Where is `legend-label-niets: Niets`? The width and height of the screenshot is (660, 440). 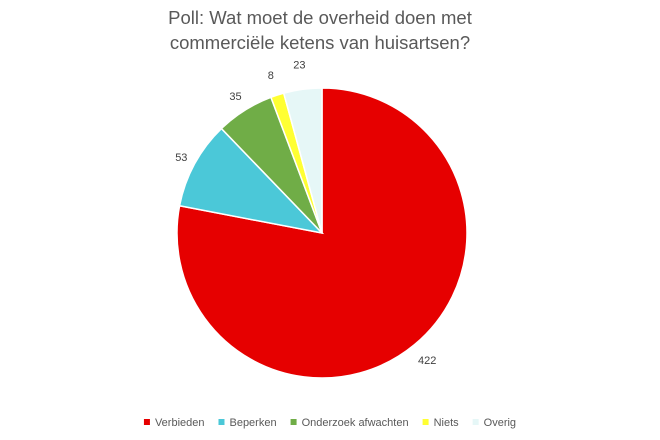 legend-label-niets: Niets is located at coordinates (447, 423).